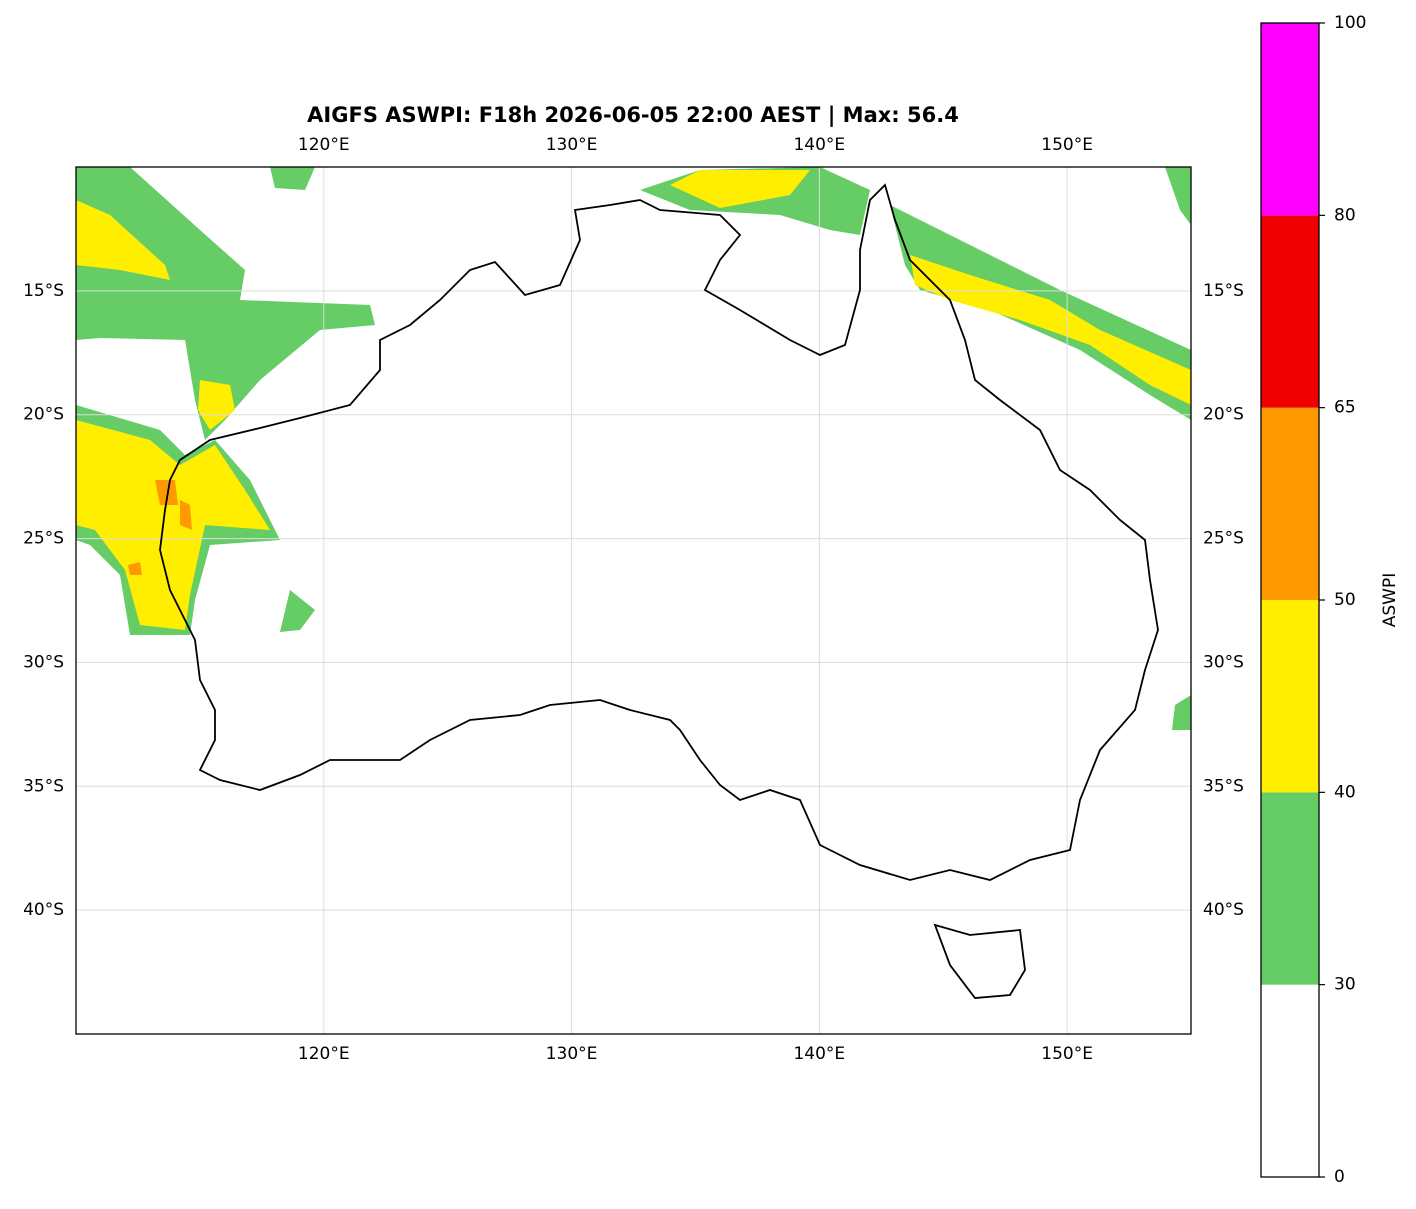 Image resolution: width=1416 pixels, height=1209 pixels. Describe the element at coordinates (1345, 215) in the screenshot. I see `colorbar-tick-label: 80` at that location.